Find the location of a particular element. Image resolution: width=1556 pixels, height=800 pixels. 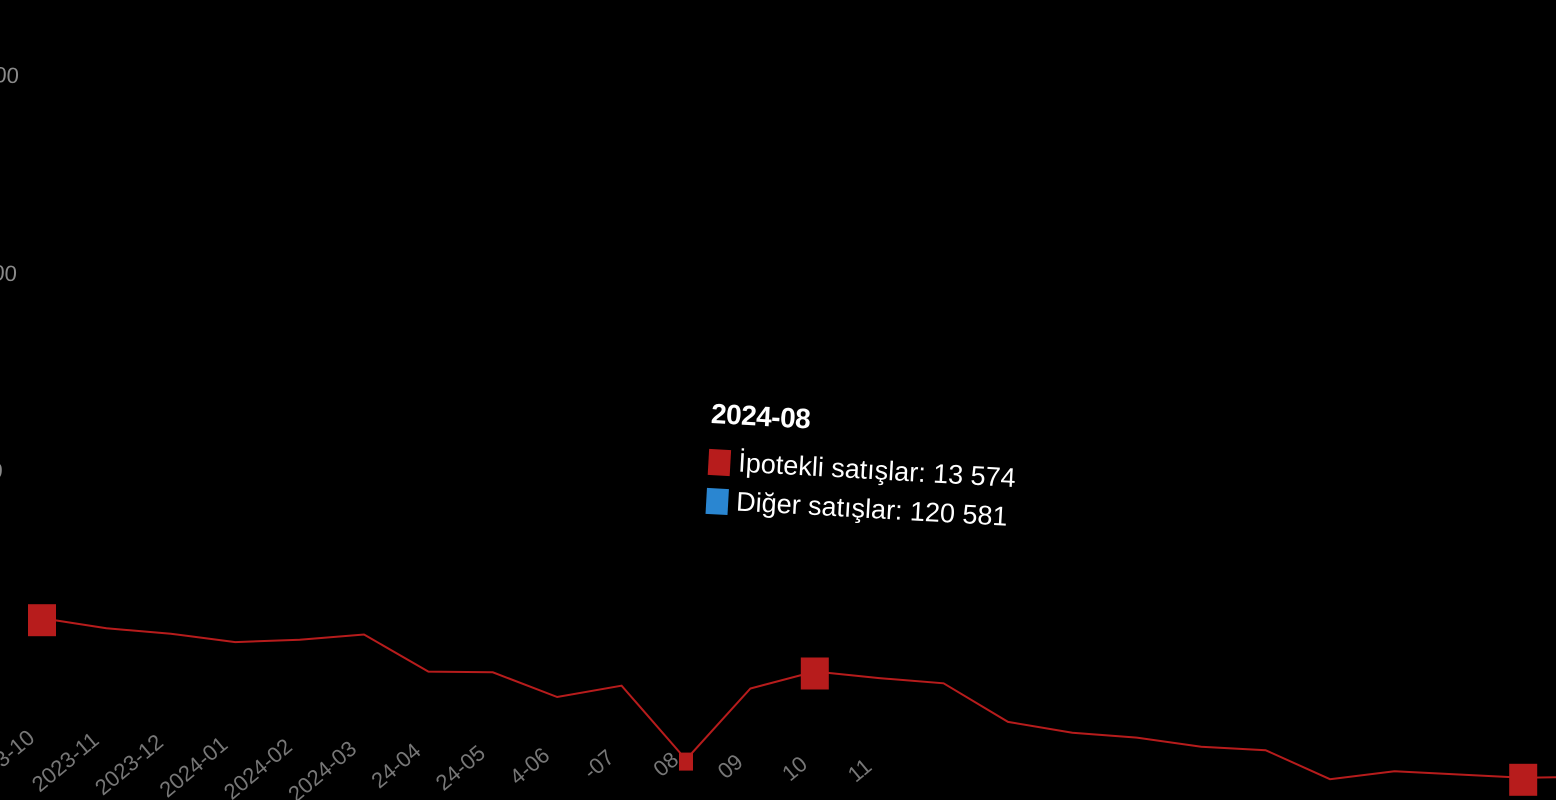

x-tick-label: 2023-12 is located at coordinates (129, 764).